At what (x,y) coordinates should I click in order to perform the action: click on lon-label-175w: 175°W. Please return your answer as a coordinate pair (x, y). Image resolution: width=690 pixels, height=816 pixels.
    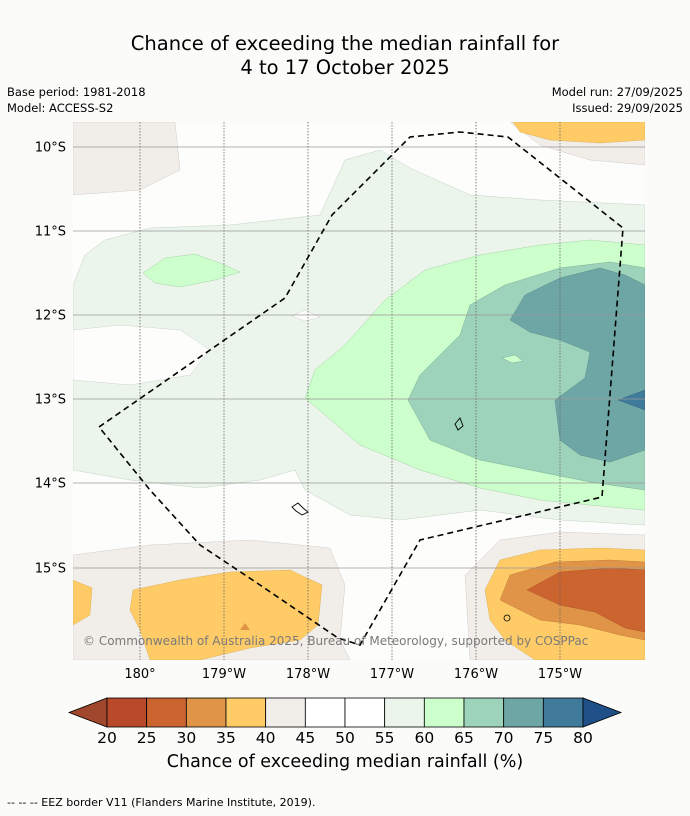
    Looking at the image, I should click on (560, 674).